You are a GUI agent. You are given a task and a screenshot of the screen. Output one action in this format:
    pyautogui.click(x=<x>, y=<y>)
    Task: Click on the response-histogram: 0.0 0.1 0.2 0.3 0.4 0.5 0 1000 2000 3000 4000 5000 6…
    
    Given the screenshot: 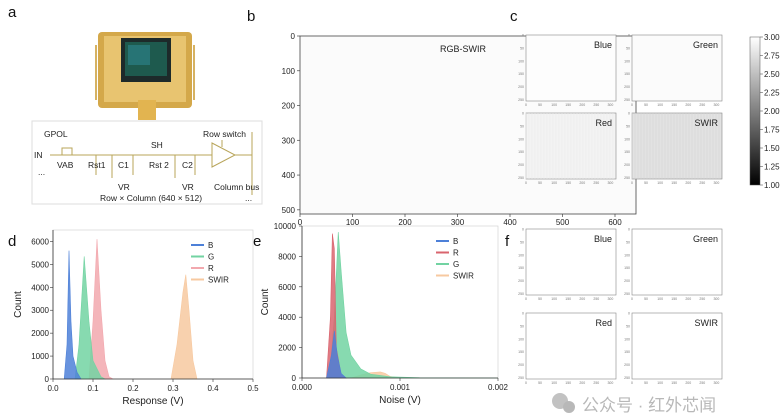 What is the action you would take?
    pyautogui.click(x=136, y=318)
    